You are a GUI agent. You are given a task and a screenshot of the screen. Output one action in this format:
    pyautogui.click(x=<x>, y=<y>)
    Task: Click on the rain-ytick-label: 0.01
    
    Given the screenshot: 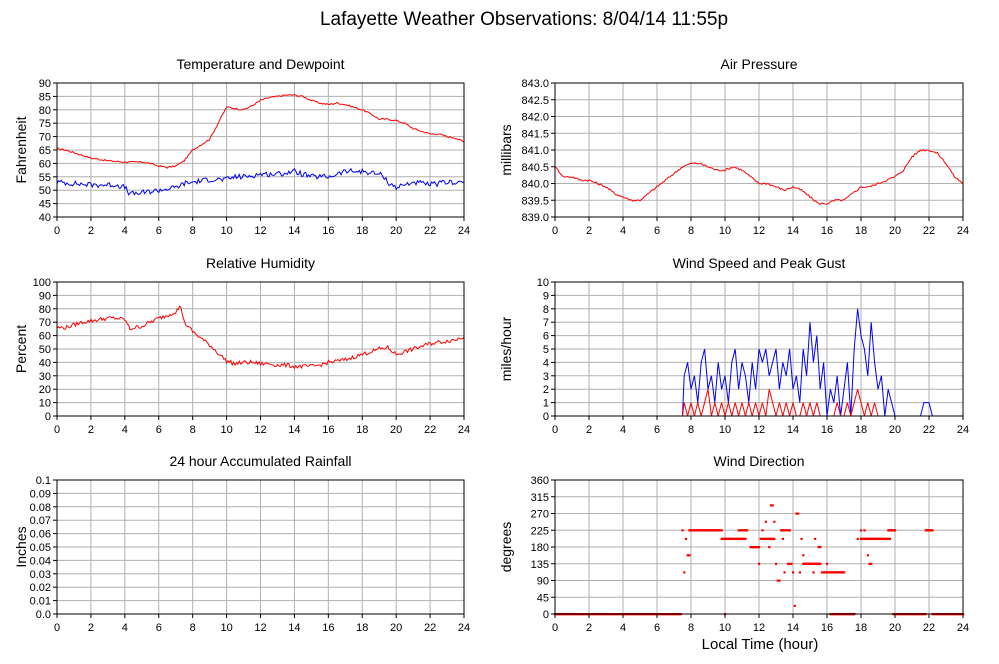 What is the action you would take?
    pyautogui.click(x=40, y=602)
    